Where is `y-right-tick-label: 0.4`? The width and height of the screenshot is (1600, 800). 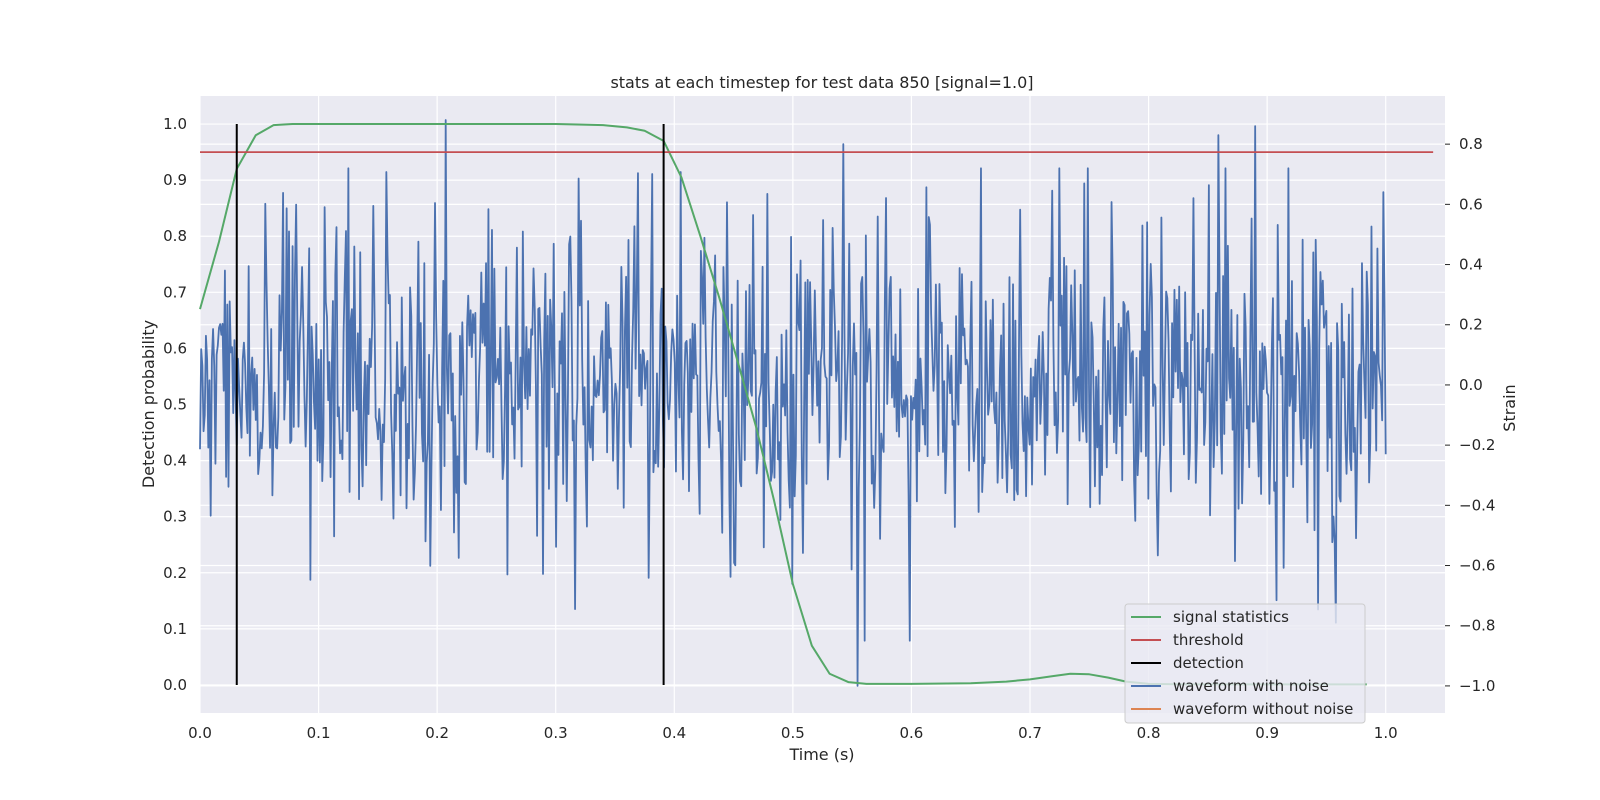
y-right-tick-label: 0.4 is located at coordinates (1471, 265).